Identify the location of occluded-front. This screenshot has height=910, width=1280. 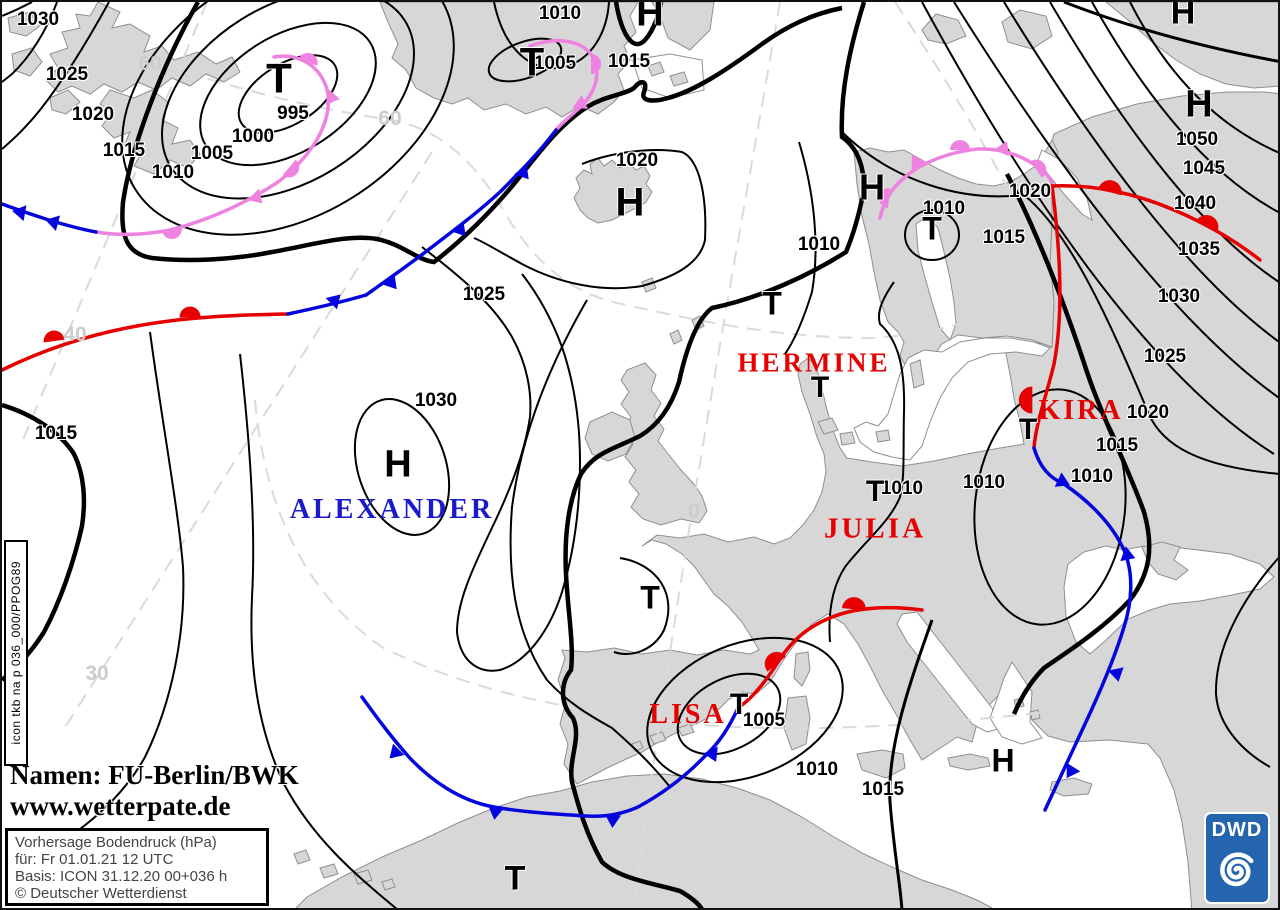
(966, 183).